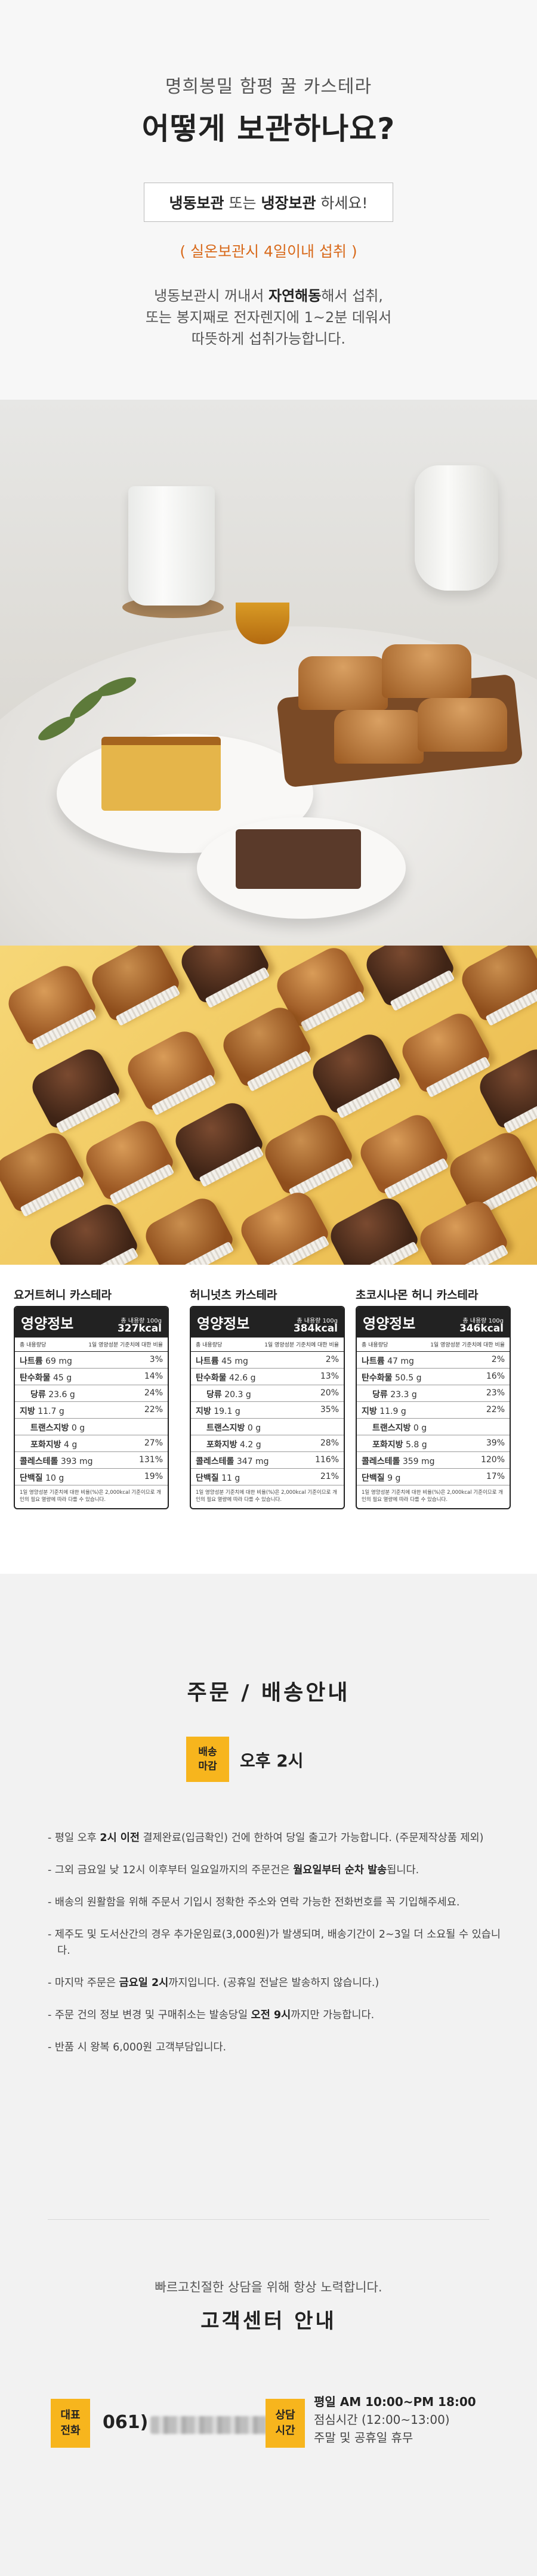 The height and width of the screenshot is (2576, 537). I want to click on nutrient: 나트륨 45 mg, so click(222, 1360).